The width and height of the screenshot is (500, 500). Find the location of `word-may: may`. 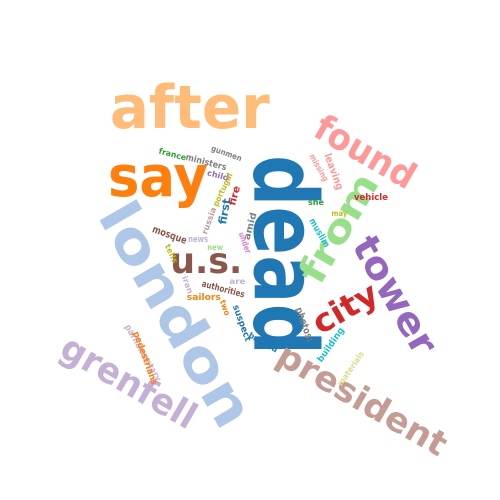

word-may: may is located at coordinates (338, 213).